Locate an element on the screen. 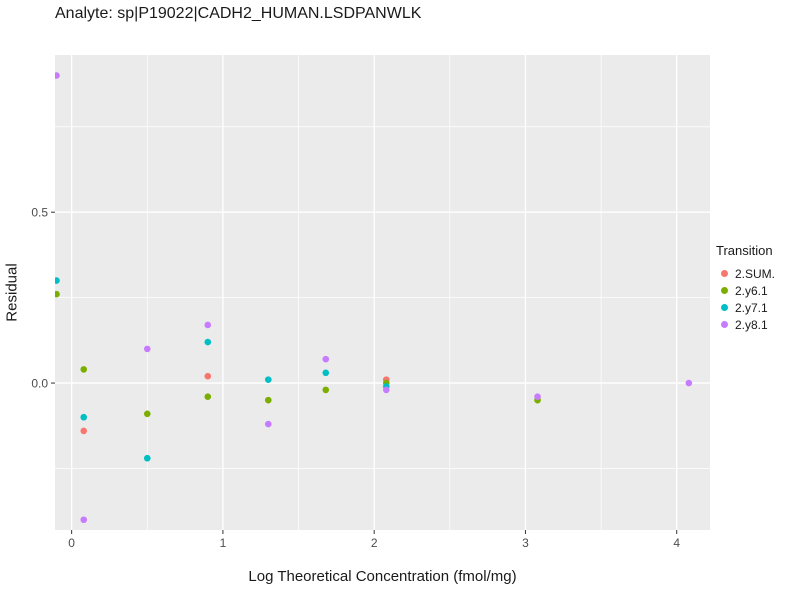 This screenshot has height=600, width=800. x-tick-label: 0 is located at coordinates (71, 543).